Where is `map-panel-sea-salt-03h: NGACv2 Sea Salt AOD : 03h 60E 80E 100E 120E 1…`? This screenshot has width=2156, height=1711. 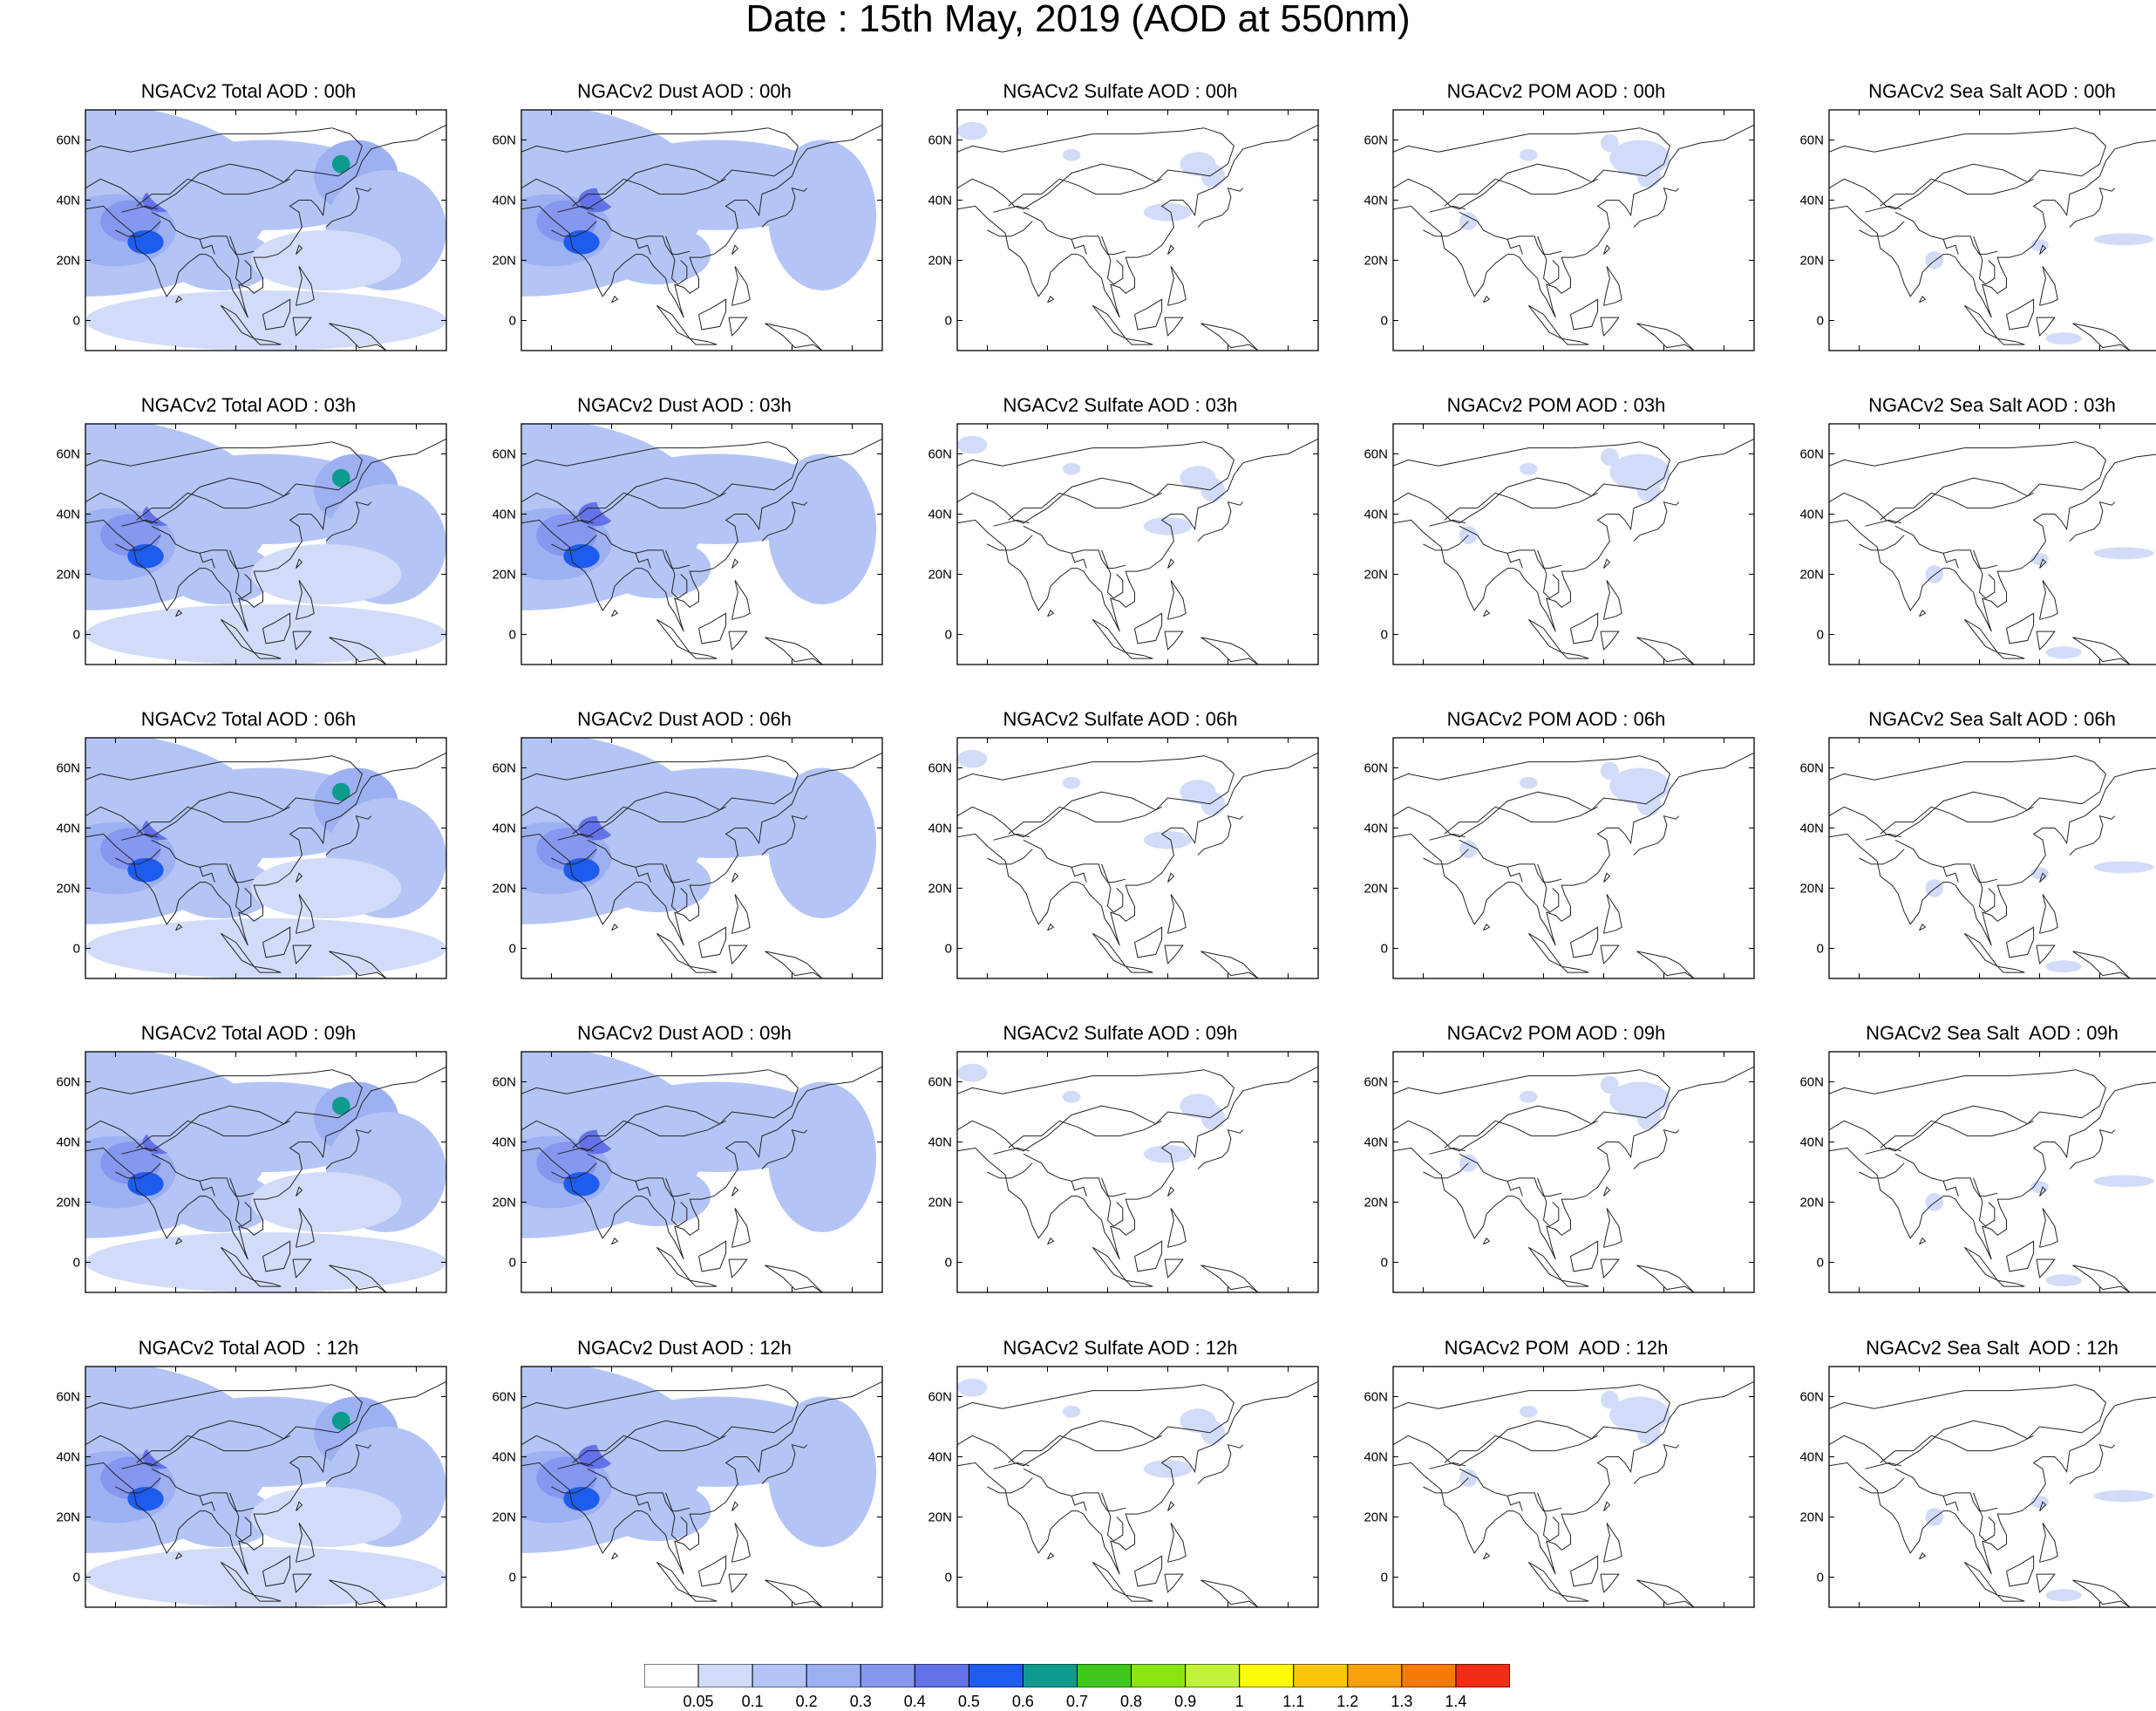 map-panel-sea-salt-03h: NGACv2 Sea Salt AOD : 03h 60E 80E 100E 120E 1… is located at coordinates (1971, 533).